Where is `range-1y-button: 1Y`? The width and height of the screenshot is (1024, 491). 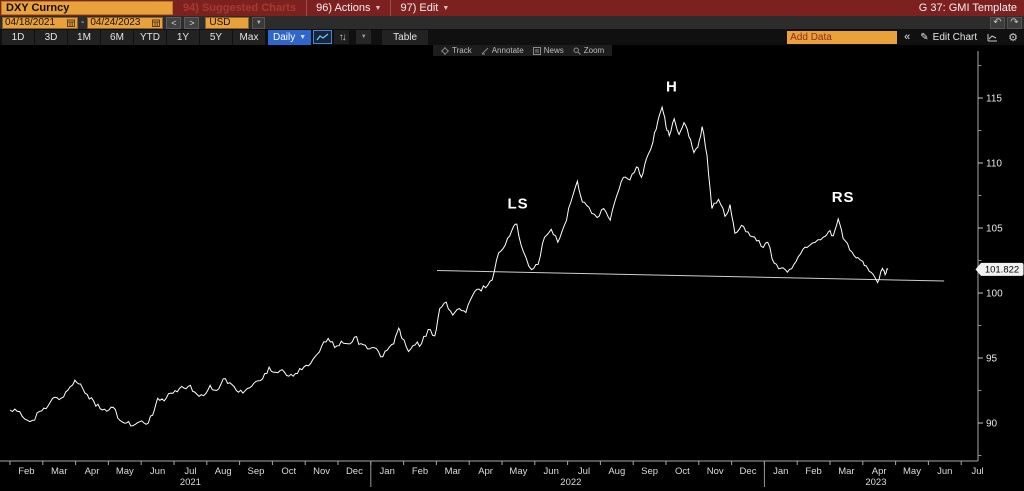
range-1y-button: 1Y is located at coordinates (183, 37).